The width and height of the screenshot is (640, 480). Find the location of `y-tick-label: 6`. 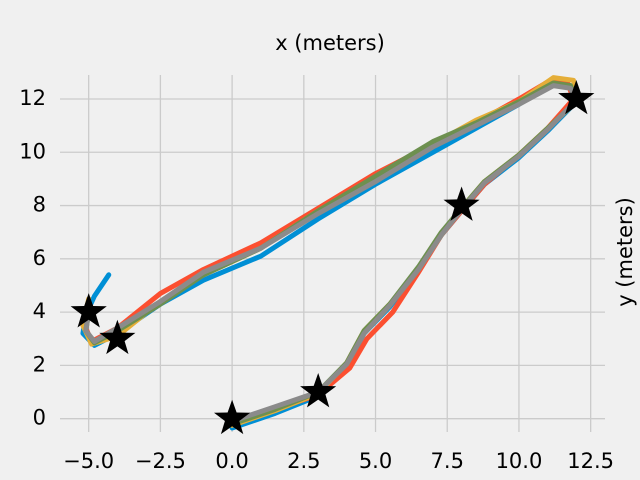

y-tick-label: 6 is located at coordinates (39, 258).